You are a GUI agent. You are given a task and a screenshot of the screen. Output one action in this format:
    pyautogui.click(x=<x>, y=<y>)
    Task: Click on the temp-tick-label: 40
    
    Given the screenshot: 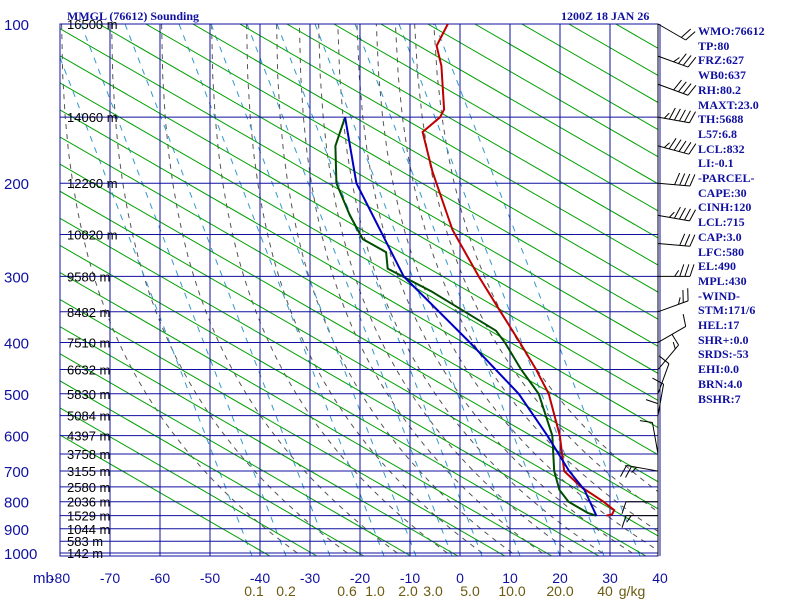 What is the action you would take?
    pyautogui.click(x=660, y=578)
    